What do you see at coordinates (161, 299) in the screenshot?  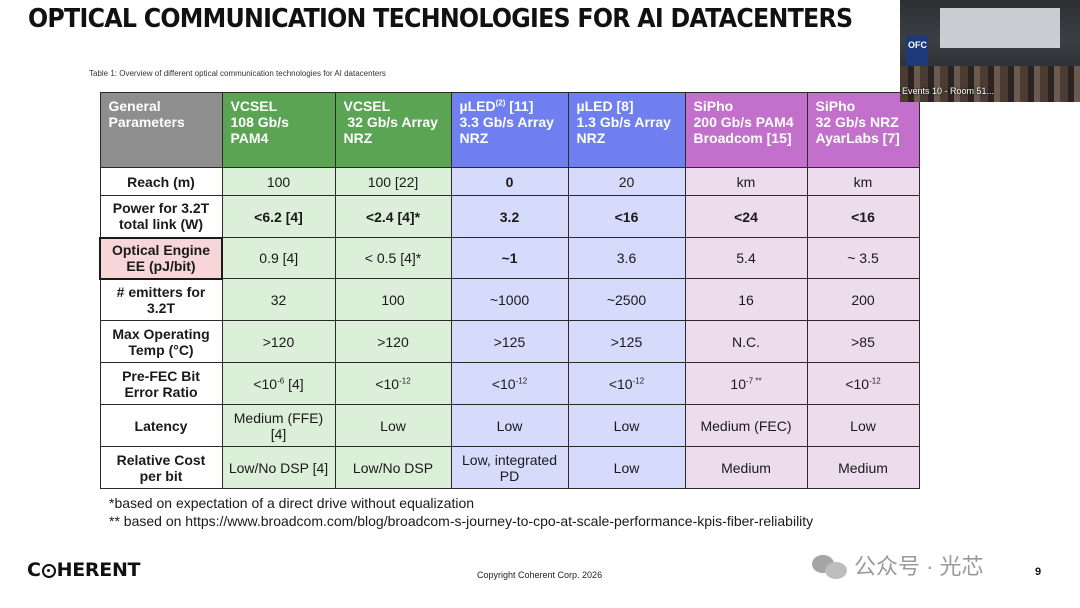 I see `row-label-emitters: # emitters for 3.2T` at bounding box center [161, 299].